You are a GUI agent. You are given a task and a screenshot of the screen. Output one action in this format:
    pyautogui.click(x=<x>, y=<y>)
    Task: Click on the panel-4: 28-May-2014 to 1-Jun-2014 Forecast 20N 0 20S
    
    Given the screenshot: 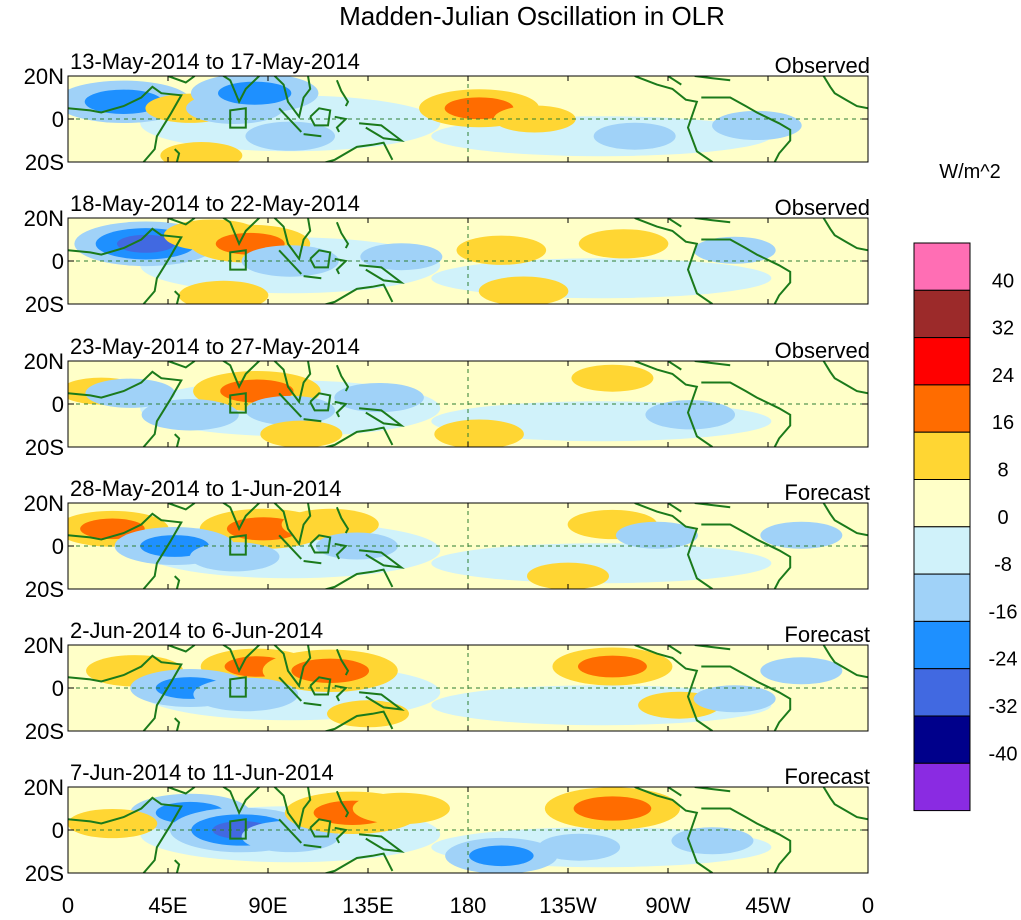 What is the action you would take?
    pyautogui.click(x=447, y=539)
    